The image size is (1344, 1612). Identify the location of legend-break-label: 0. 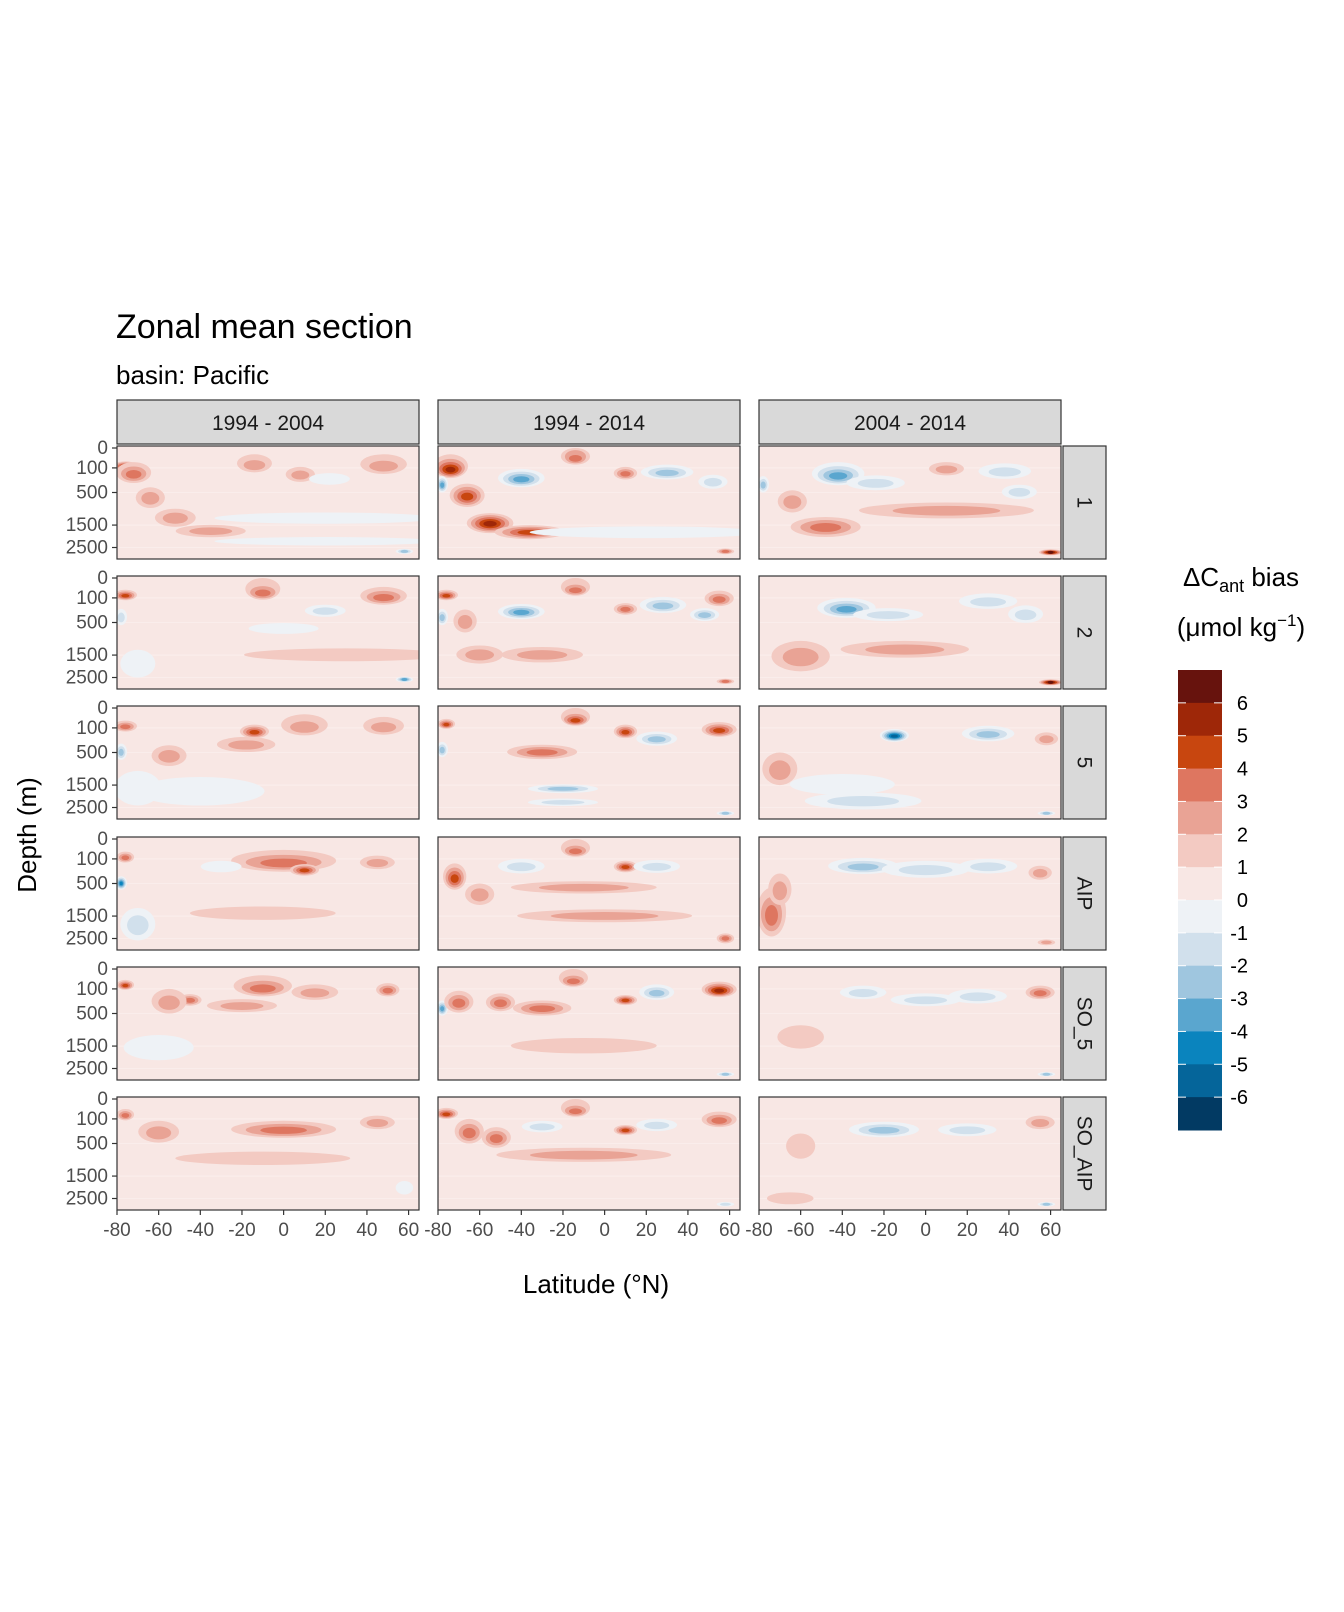
(1242, 901).